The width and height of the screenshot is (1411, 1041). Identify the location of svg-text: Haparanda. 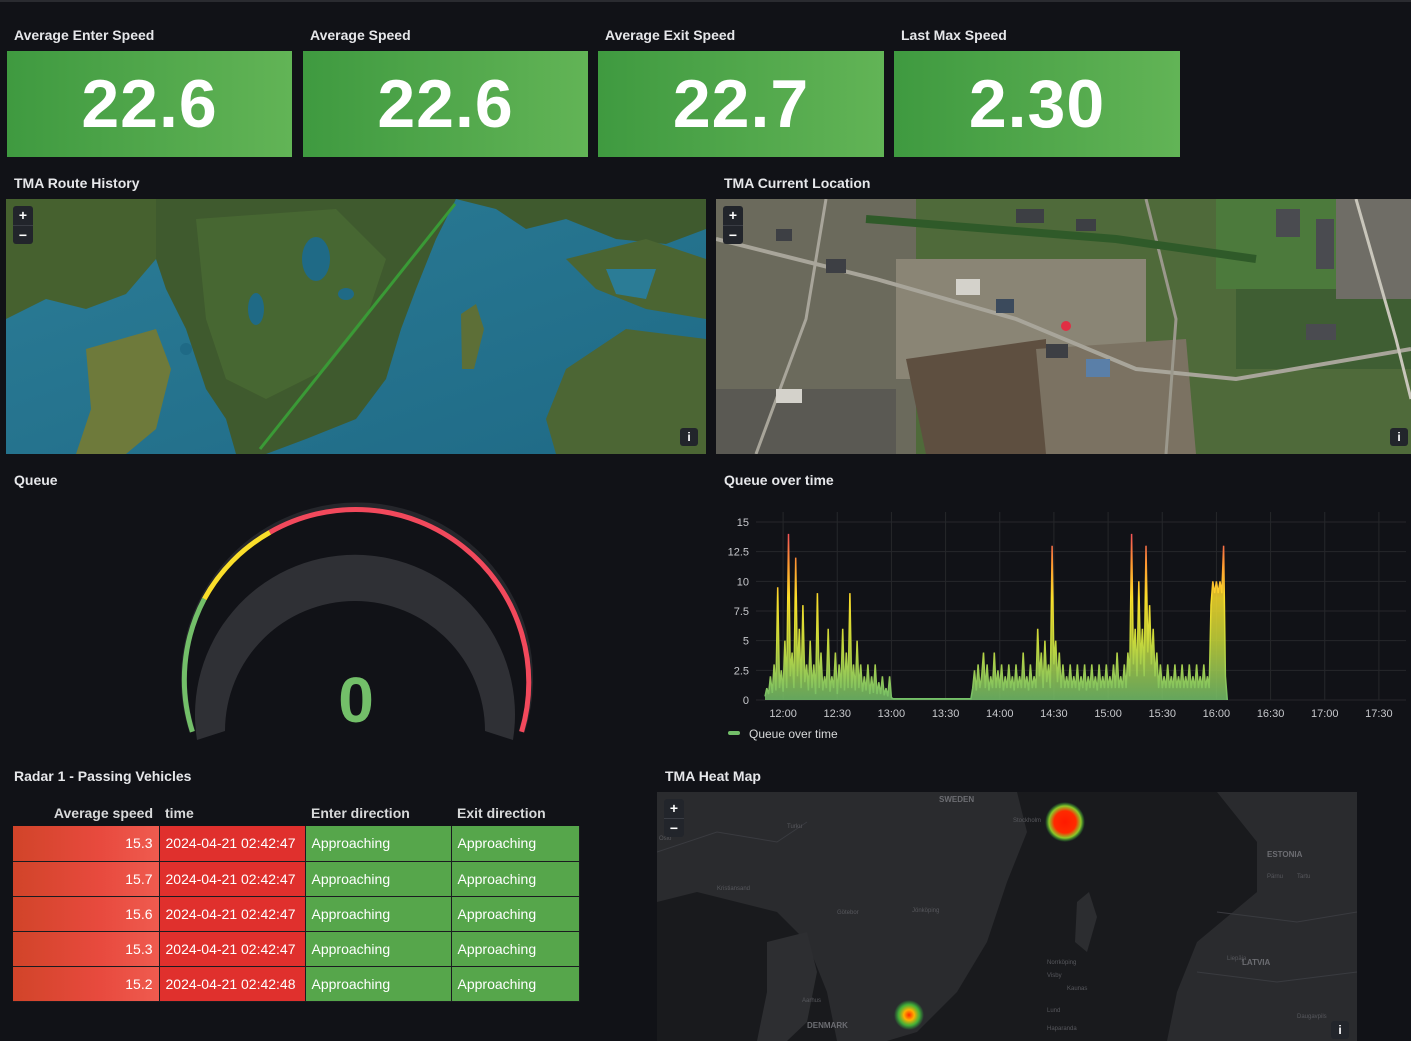
(1062, 1029).